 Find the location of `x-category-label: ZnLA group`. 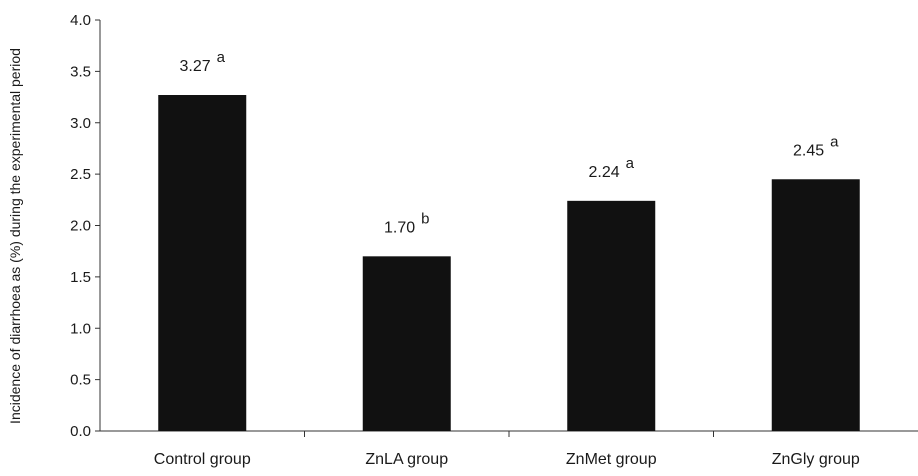

x-category-label: ZnLA group is located at coordinates (406, 459).